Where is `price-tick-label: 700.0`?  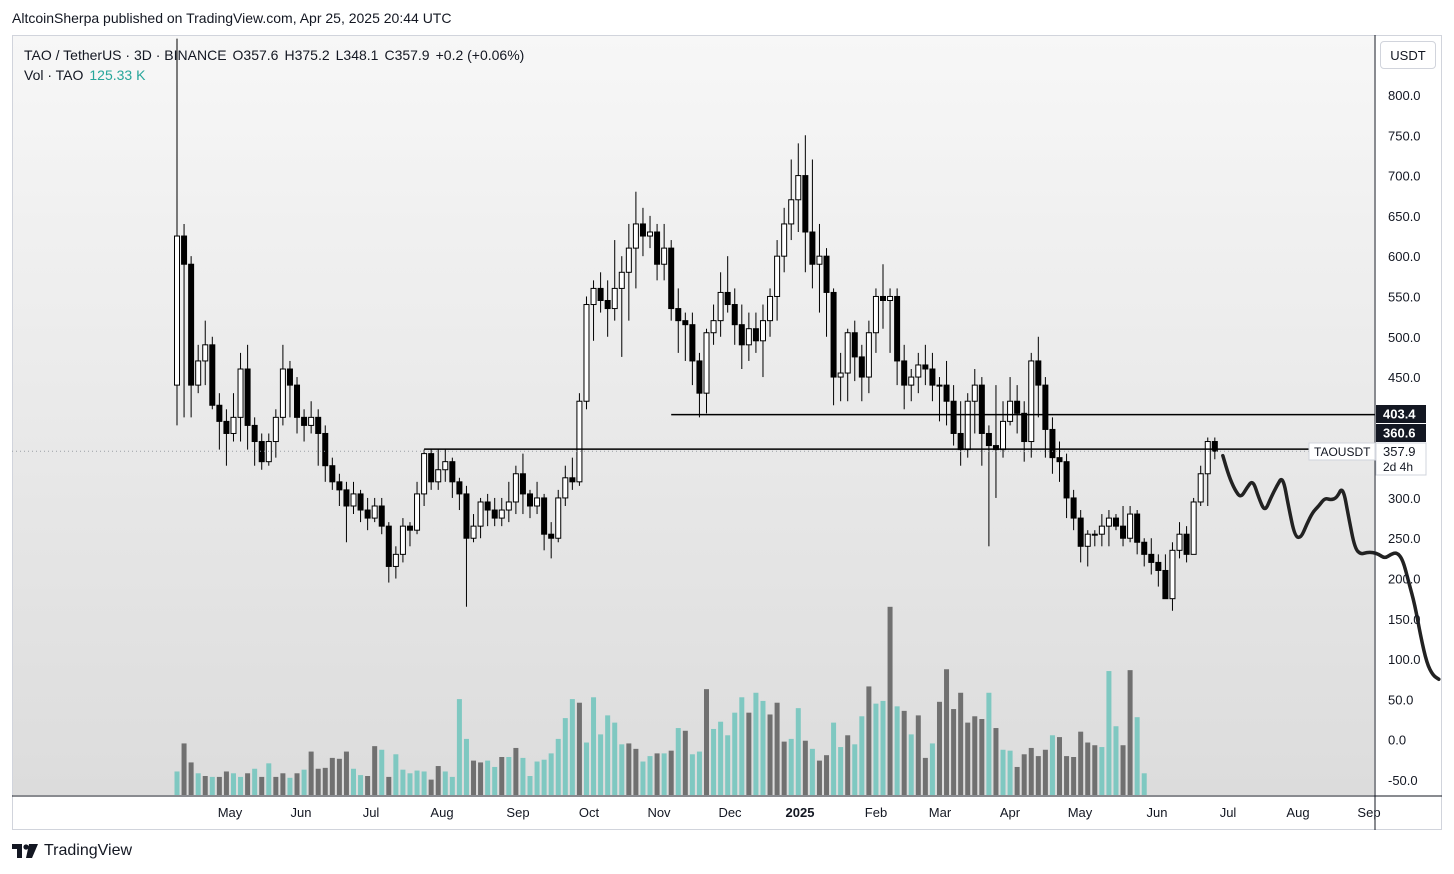 price-tick-label: 700.0 is located at coordinates (1404, 176).